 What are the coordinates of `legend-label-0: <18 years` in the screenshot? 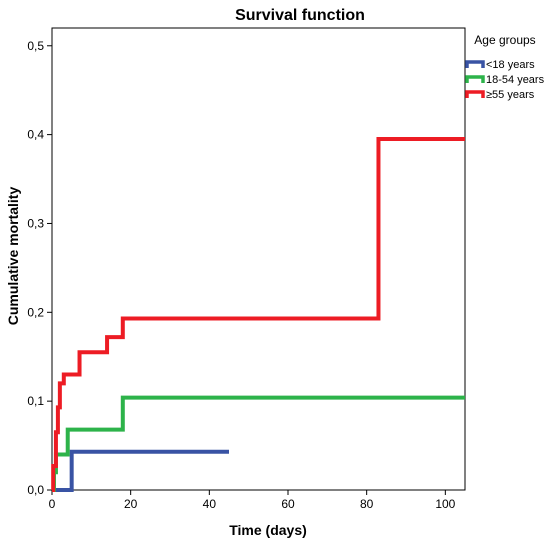 It's located at (510, 65).